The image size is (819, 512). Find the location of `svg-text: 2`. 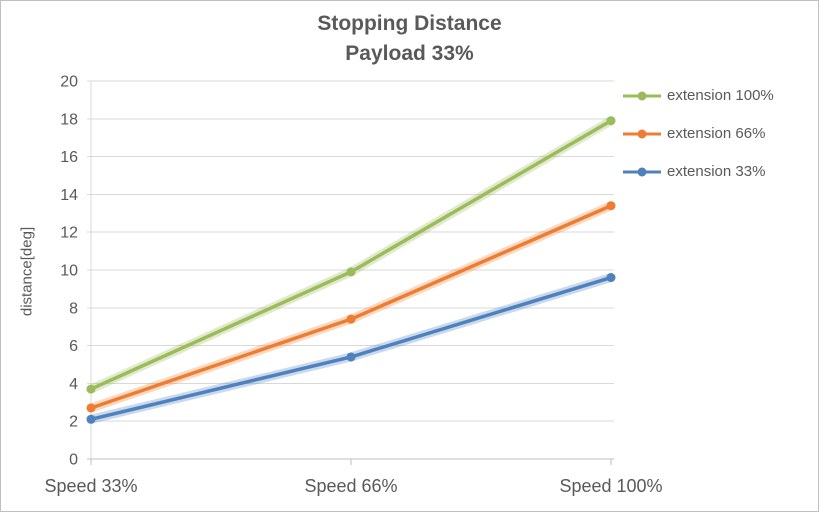

svg-text: 2 is located at coordinates (73, 422).